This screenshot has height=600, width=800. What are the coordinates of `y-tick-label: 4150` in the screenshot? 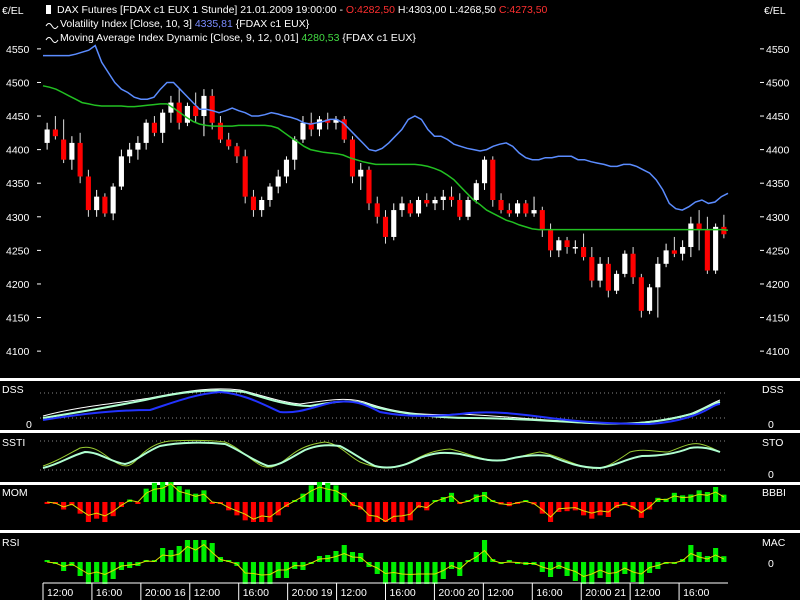 It's located at (778, 319).